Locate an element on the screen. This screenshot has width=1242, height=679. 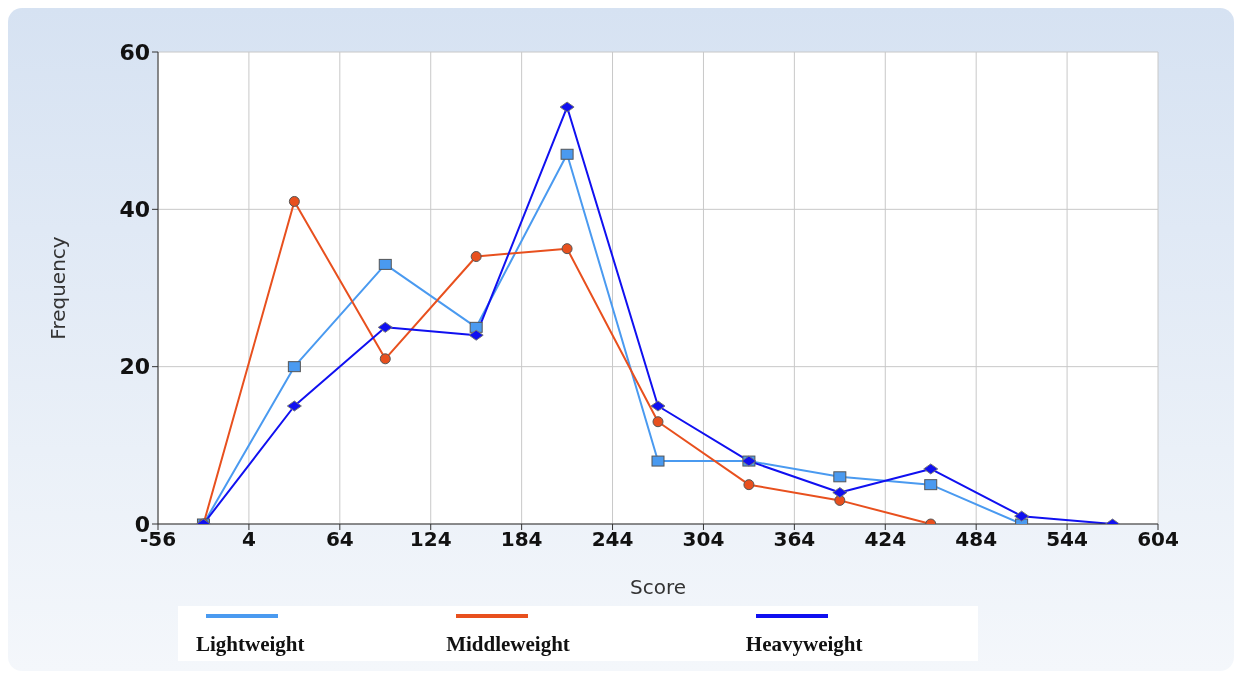
x-tick-label: 184 is located at coordinates (521, 539).